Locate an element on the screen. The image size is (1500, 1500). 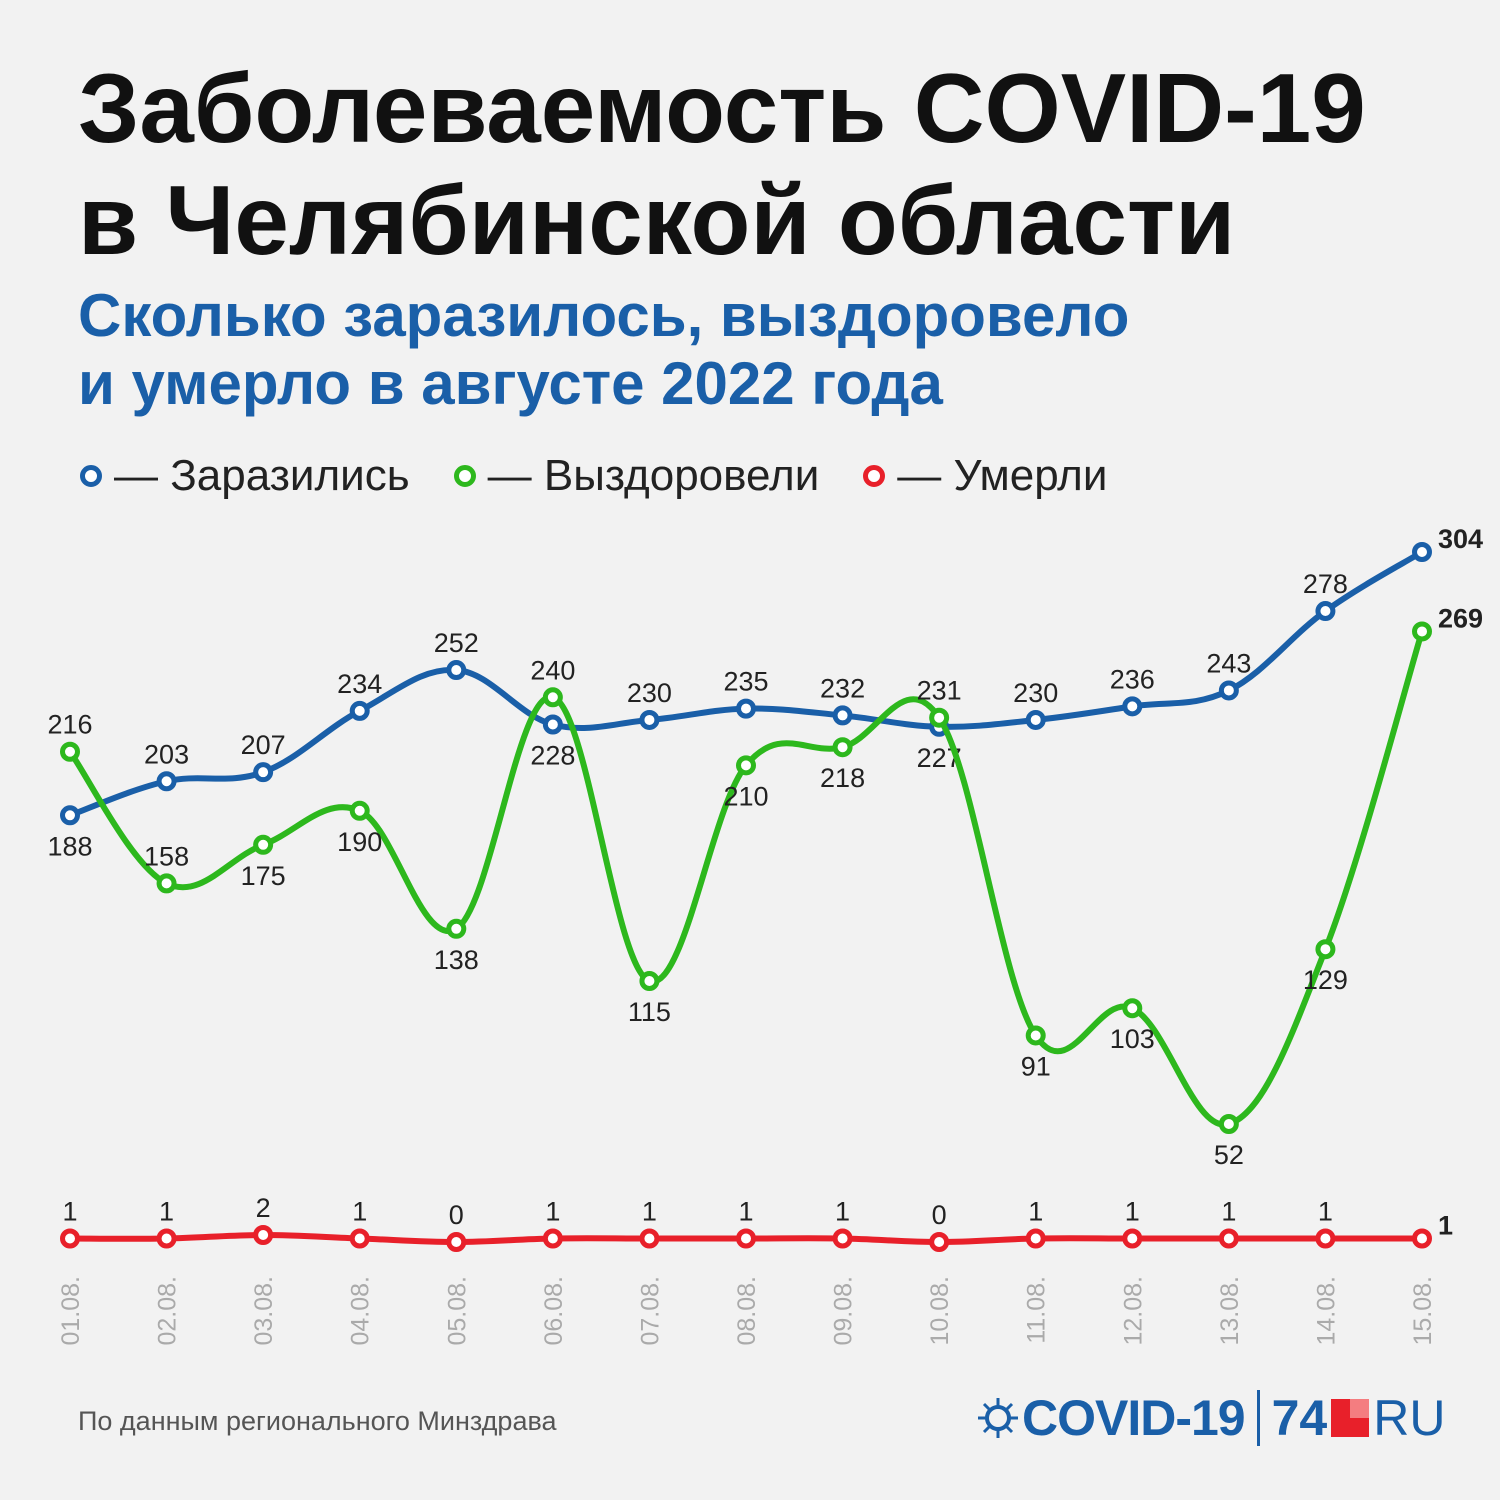
data-label-recovered: 158 is located at coordinates (166, 856).